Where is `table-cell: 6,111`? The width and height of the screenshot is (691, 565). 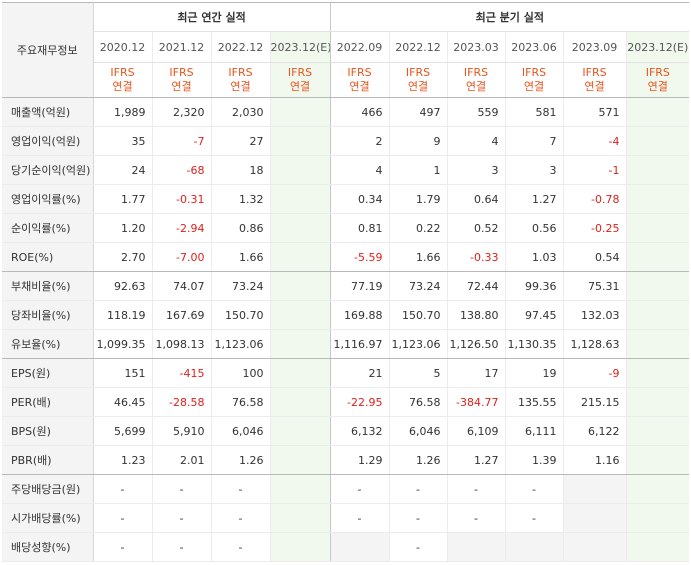
table-cell: 6,111 is located at coordinates (534, 431).